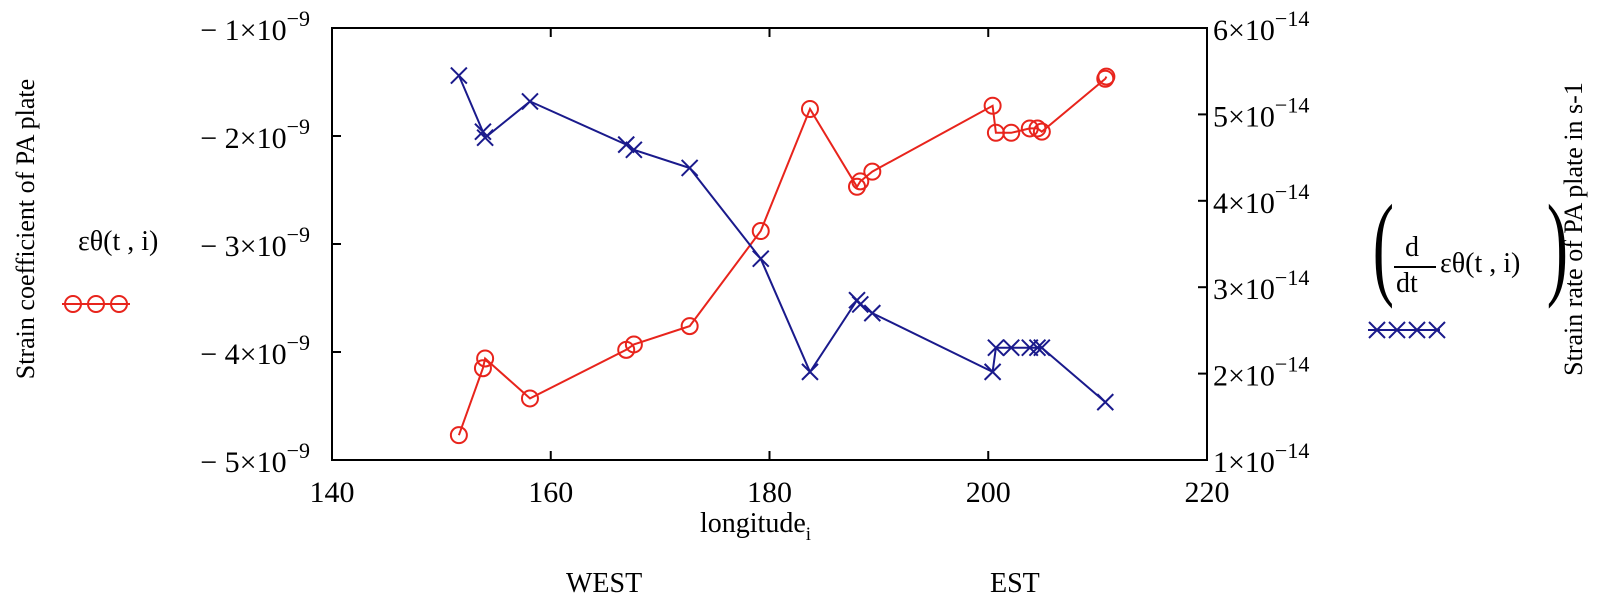 The image size is (1600, 614). I want to click on legend-right-paren-open: (, so click(1383, 246).